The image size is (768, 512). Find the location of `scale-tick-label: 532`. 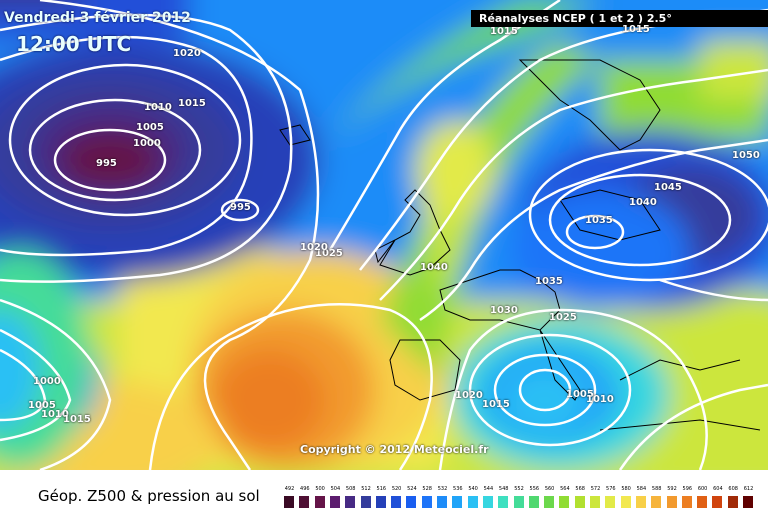

scale-tick-label: 532 is located at coordinates (442, 489).